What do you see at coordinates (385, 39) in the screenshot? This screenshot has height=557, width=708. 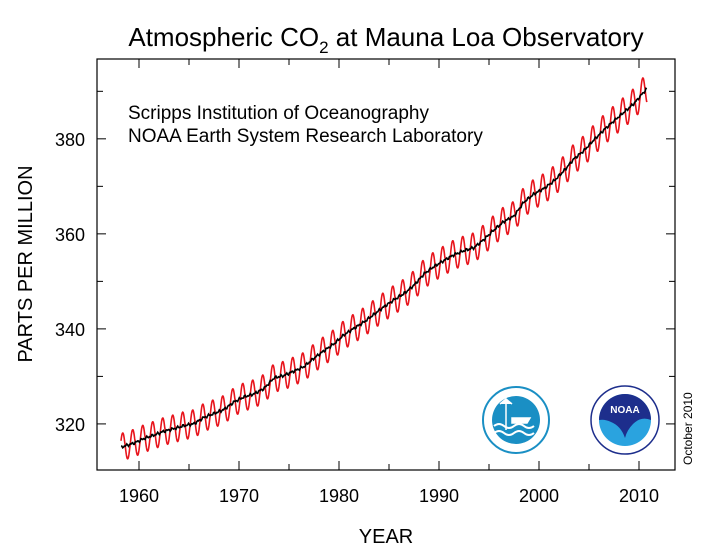 I see `chart-title: Atmospheric CO2 at Mauna Loa Observatory` at bounding box center [385, 39].